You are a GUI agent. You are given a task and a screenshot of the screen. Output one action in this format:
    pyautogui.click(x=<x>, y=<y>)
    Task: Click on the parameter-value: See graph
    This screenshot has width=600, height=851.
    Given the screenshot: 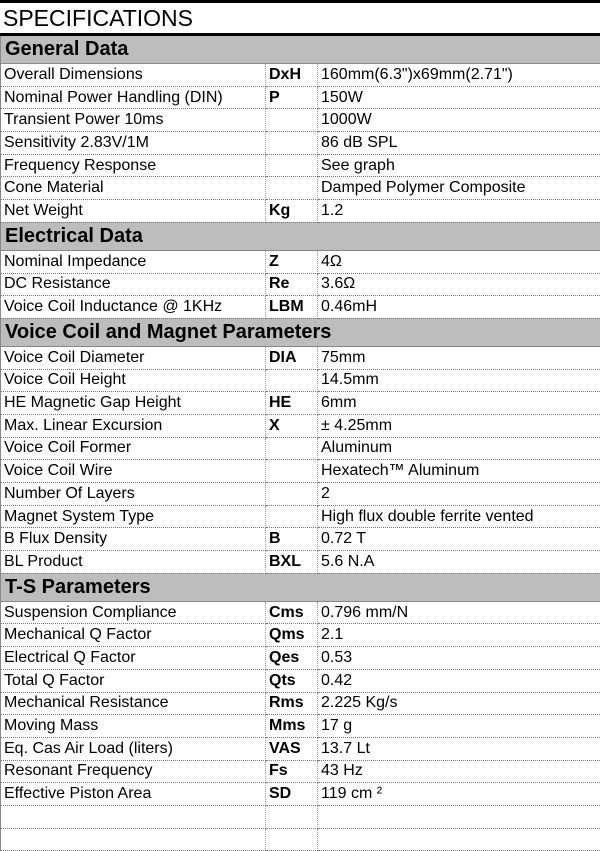 What is the action you would take?
    pyautogui.click(x=459, y=165)
    